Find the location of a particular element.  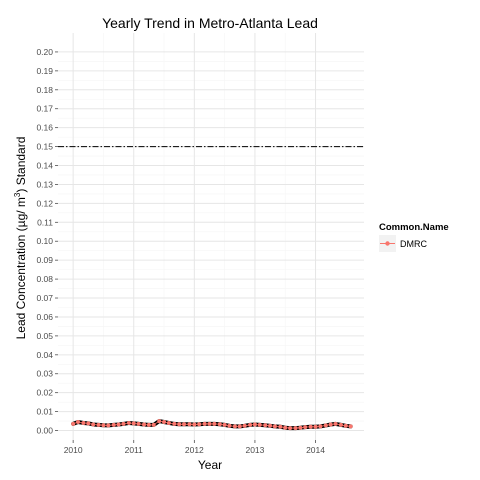

y-tick-label: 0.07 is located at coordinates (44, 298).